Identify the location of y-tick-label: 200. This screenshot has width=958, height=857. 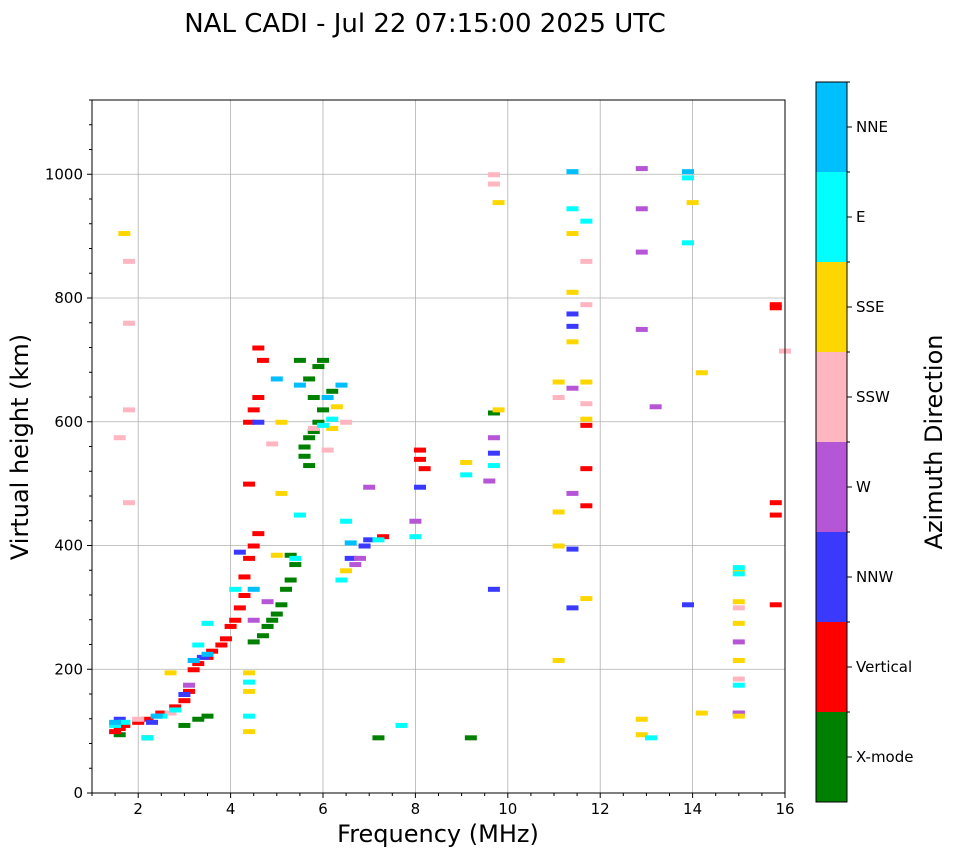
(68, 669).